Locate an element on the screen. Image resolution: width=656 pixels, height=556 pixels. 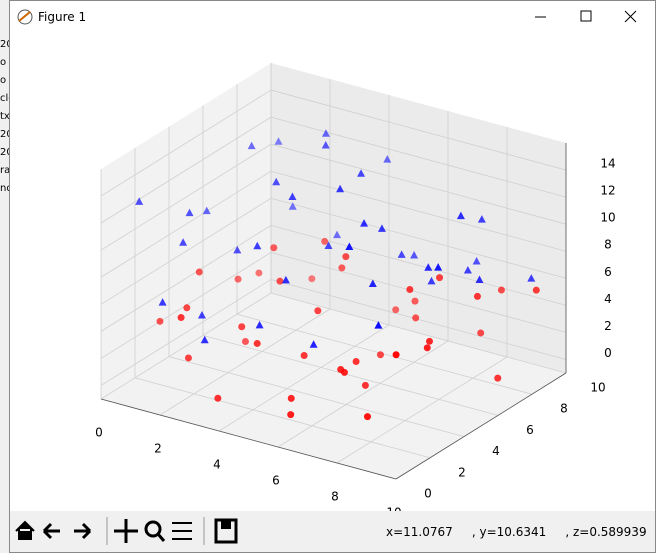
toolbar: x=11.0767 , y=10.6341 , z=0.589939 is located at coordinates (332, 531).